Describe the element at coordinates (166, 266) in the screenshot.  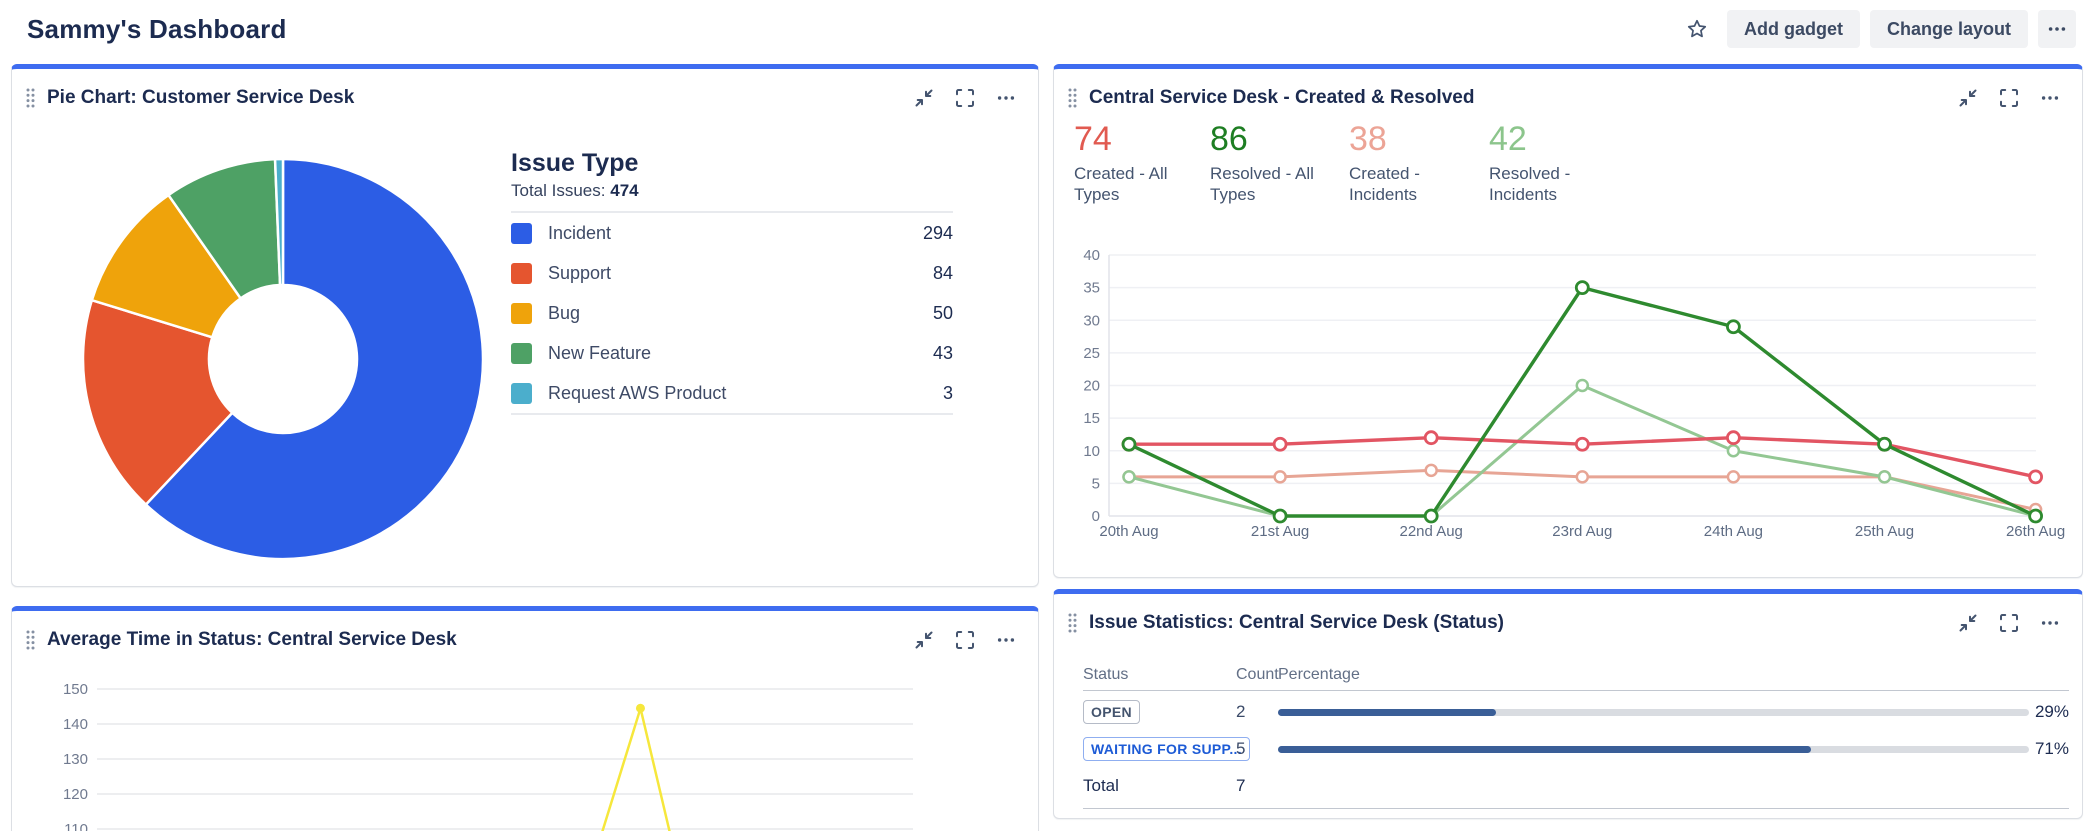
I see `pie-slice-bug` at that location.